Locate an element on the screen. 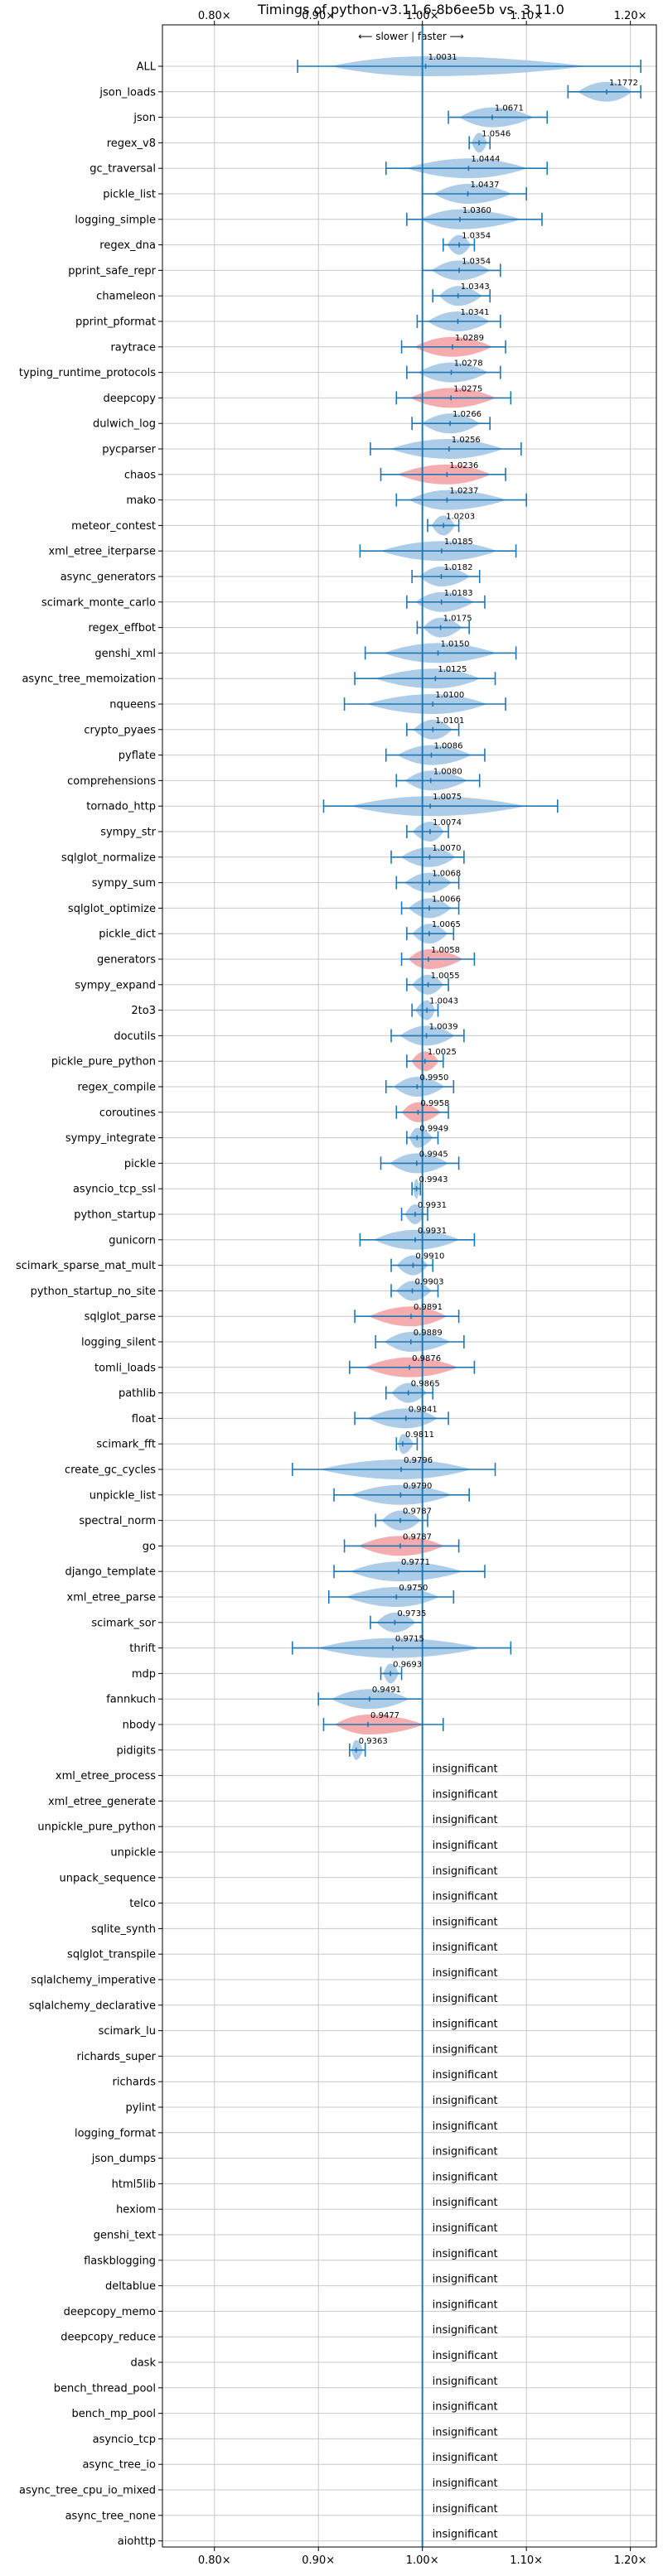 The image size is (663, 2576). value-label: 1.0343 is located at coordinates (475, 287).